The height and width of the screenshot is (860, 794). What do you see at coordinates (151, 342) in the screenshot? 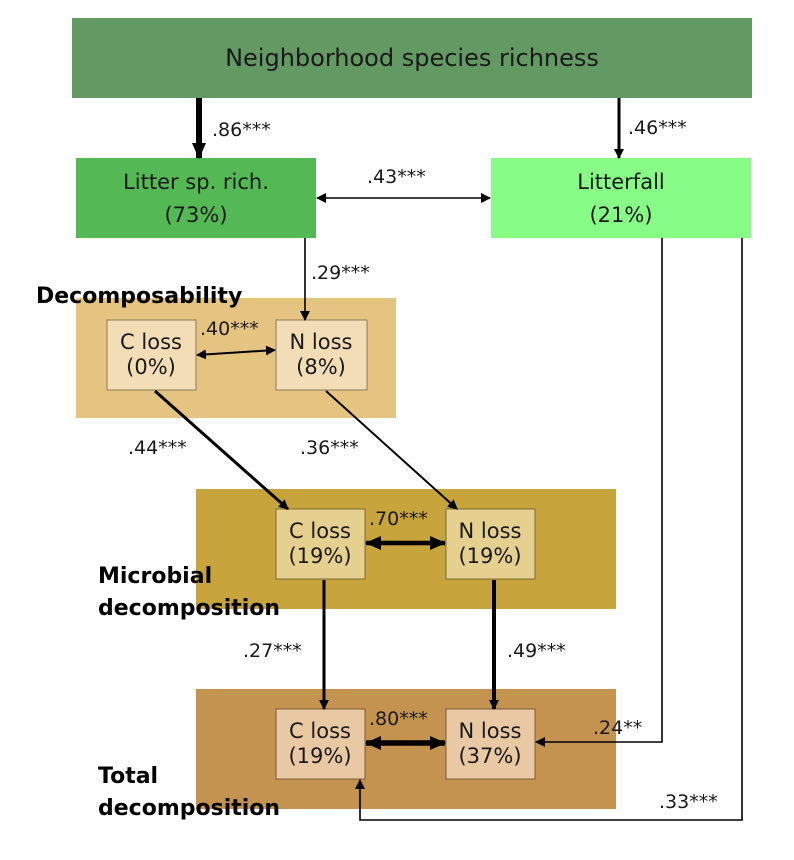
I see `decomp-c-label: C loss` at bounding box center [151, 342].